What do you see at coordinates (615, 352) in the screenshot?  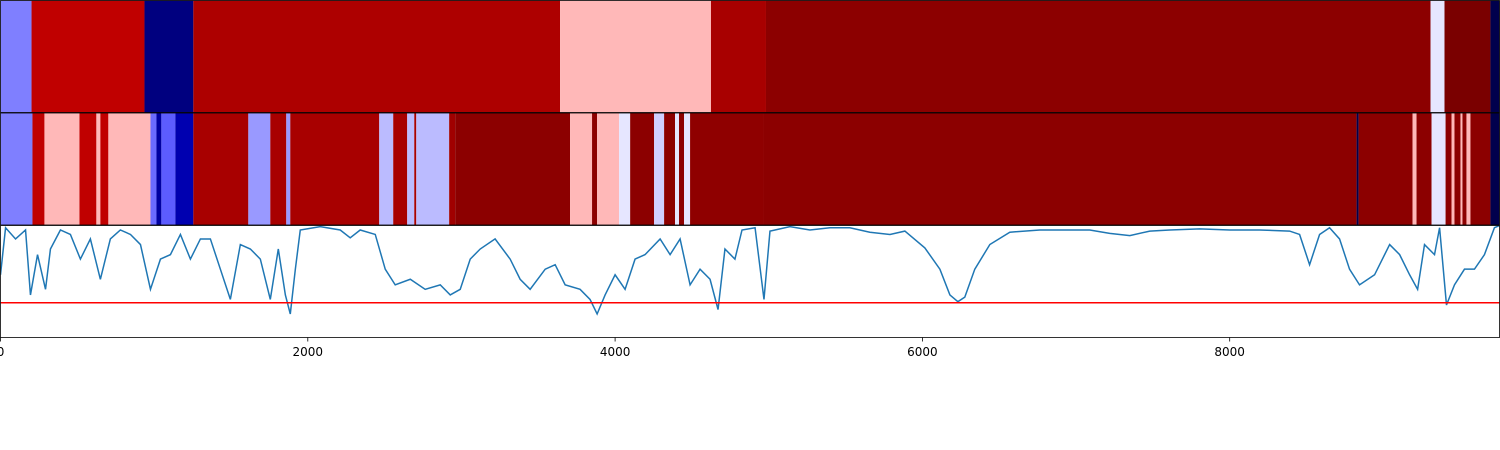 I see `x-tick-label: 4000` at bounding box center [615, 352].